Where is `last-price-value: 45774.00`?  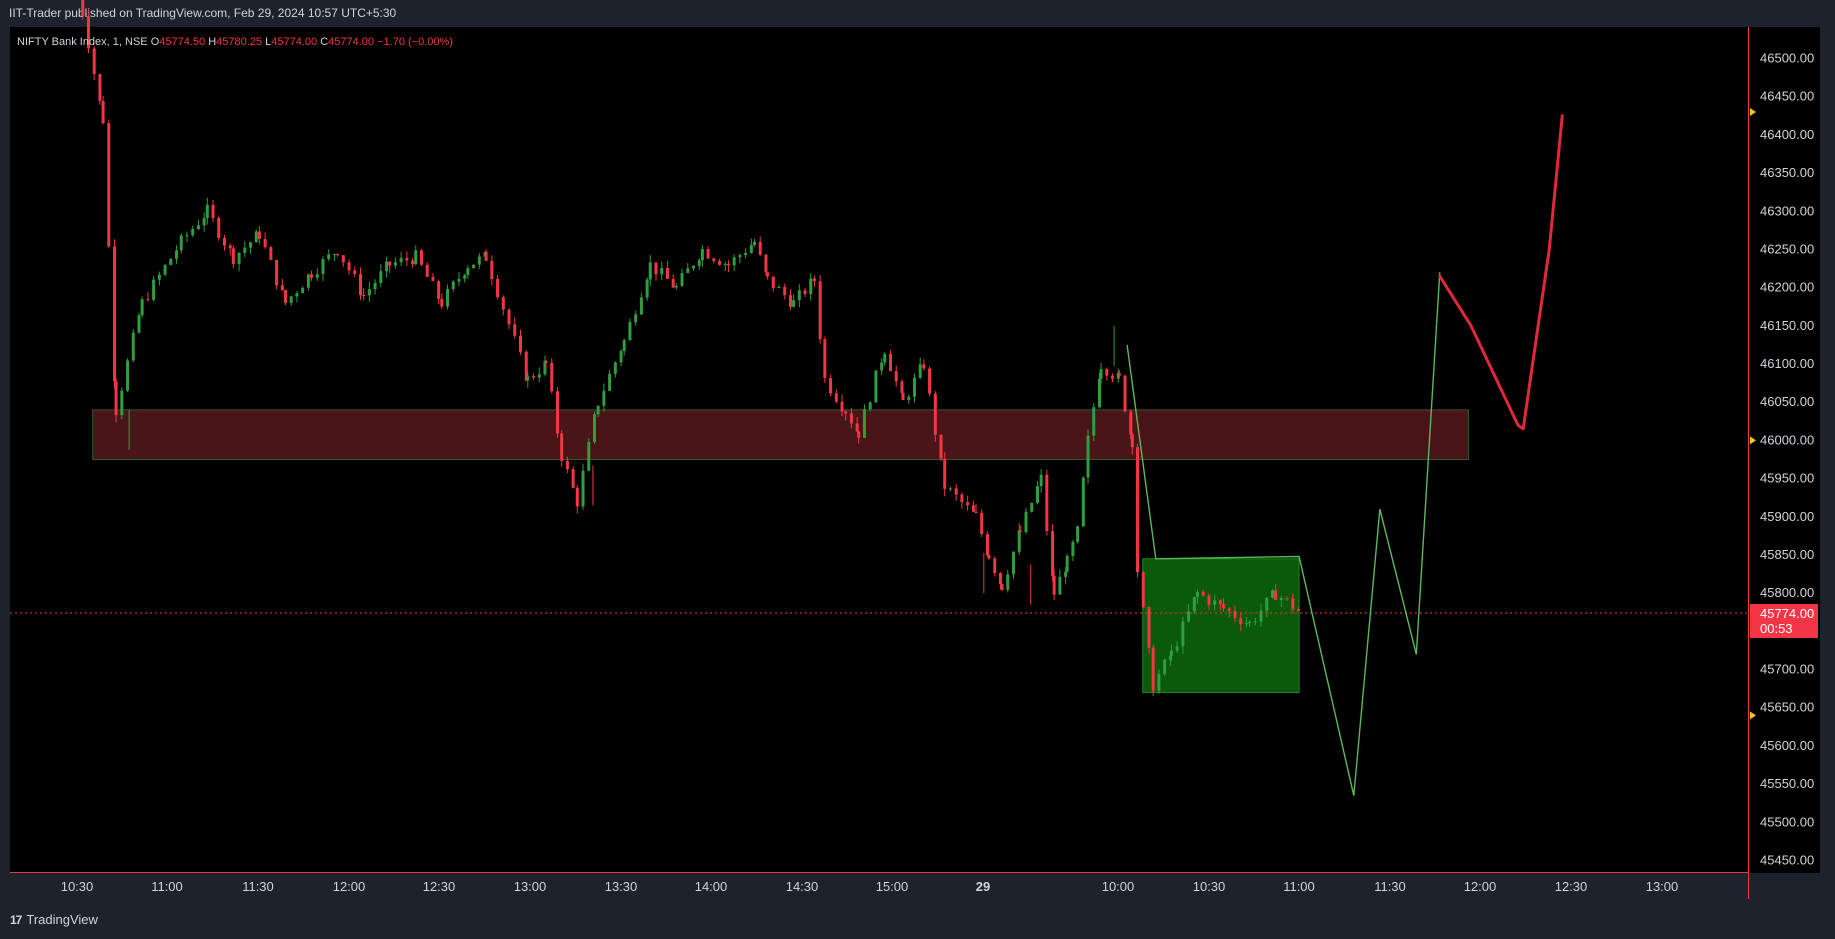
last-price-value: 45774.00 is located at coordinates (1787, 613).